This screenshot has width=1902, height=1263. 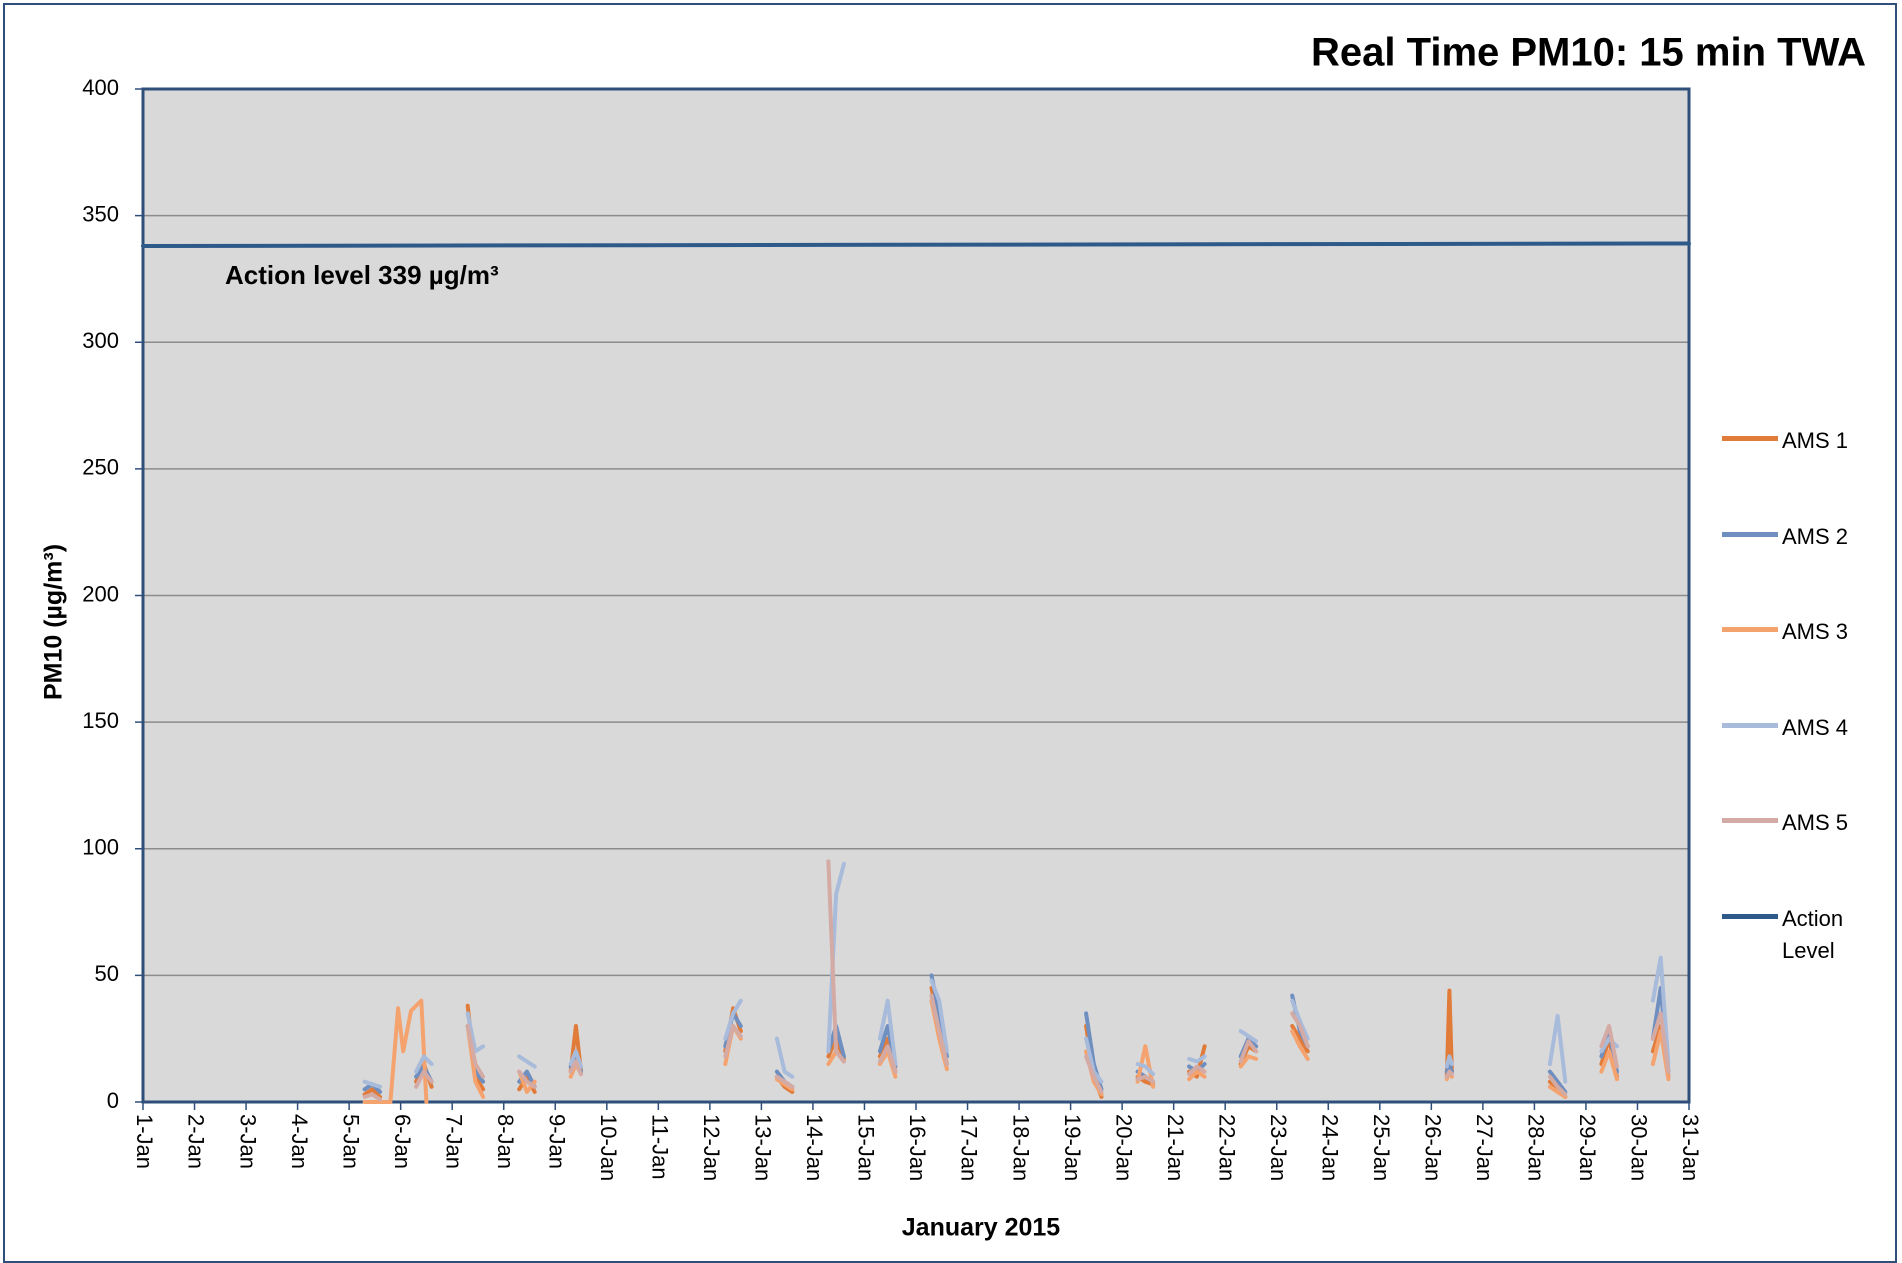 What do you see at coordinates (1587, 1147) in the screenshot?
I see `x-tick-label: 29-Jan` at bounding box center [1587, 1147].